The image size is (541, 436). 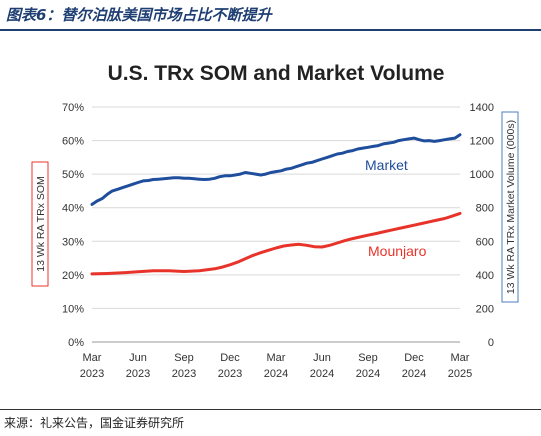 I want to click on left-tick-label: 50%, so click(x=73, y=175).